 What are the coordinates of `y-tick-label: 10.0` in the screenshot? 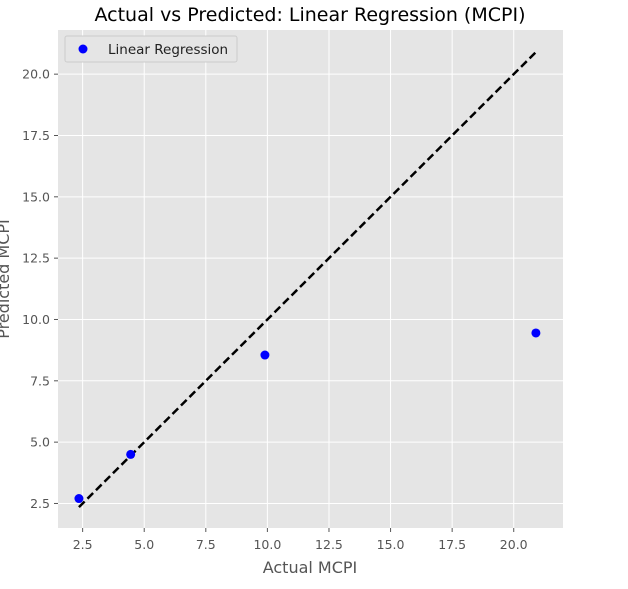 It's located at (36, 319).